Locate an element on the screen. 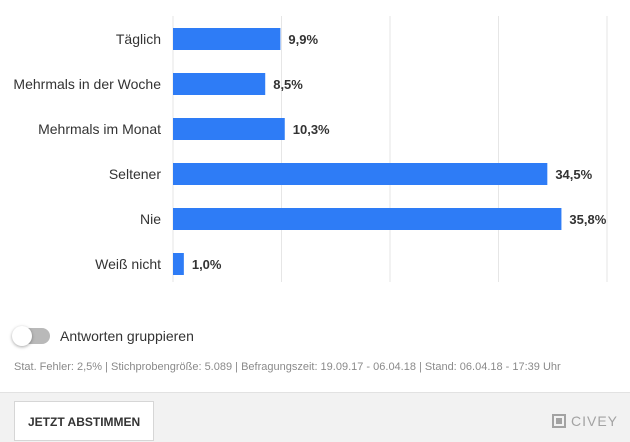  vote-now-button: JETZT ABSTIMMEN is located at coordinates (84, 421).